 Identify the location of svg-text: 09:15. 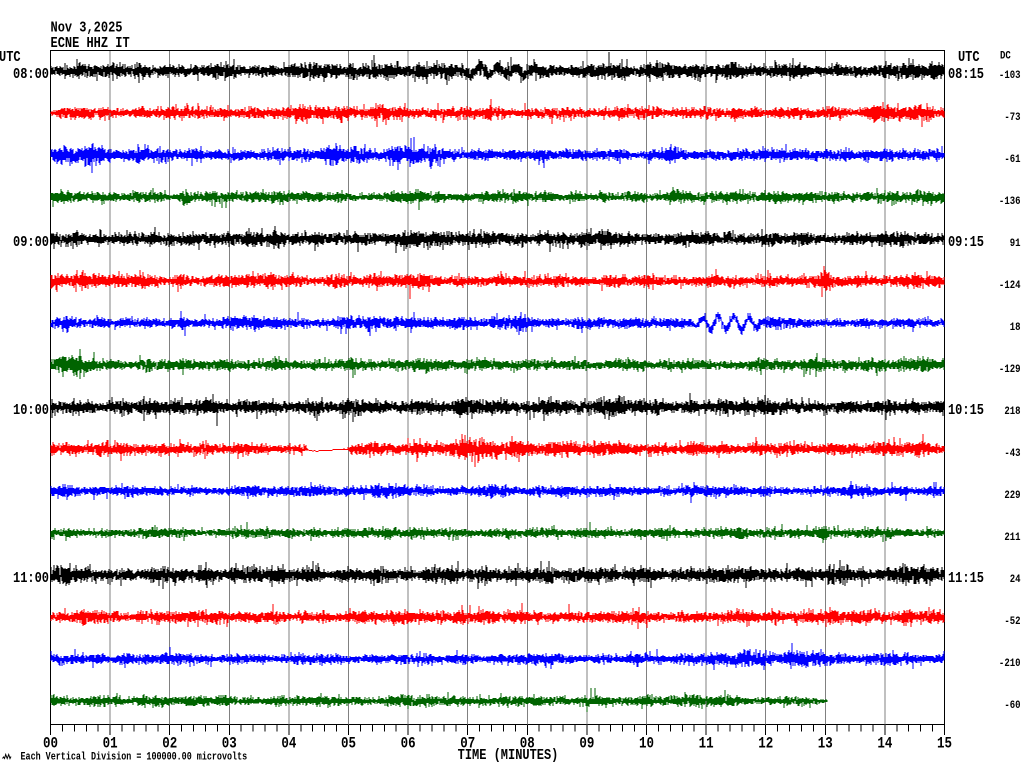
(966, 243).